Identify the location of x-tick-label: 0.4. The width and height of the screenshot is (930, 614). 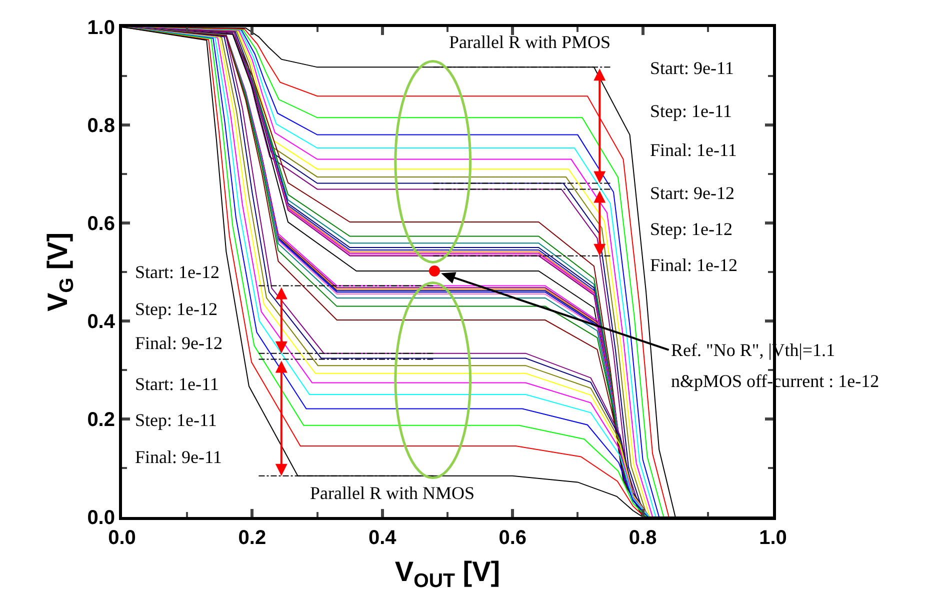
(383, 538).